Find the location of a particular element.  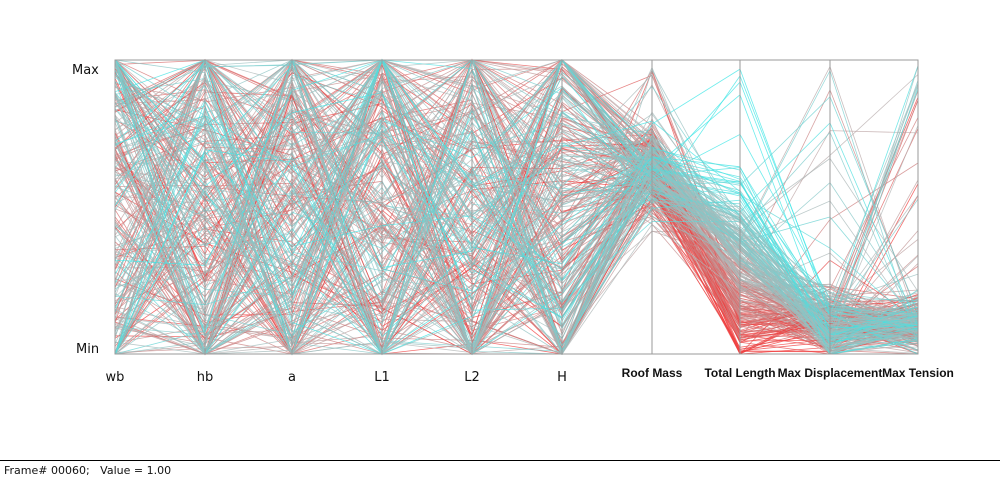

status-bar: Frame# 00060; Value = 1.00 is located at coordinates (500, 470).